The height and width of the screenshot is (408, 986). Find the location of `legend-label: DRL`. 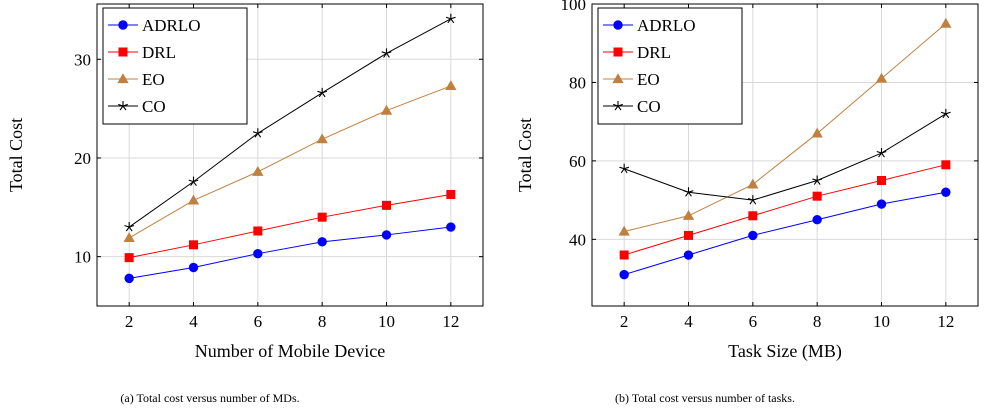

legend-label: DRL is located at coordinates (654, 52).